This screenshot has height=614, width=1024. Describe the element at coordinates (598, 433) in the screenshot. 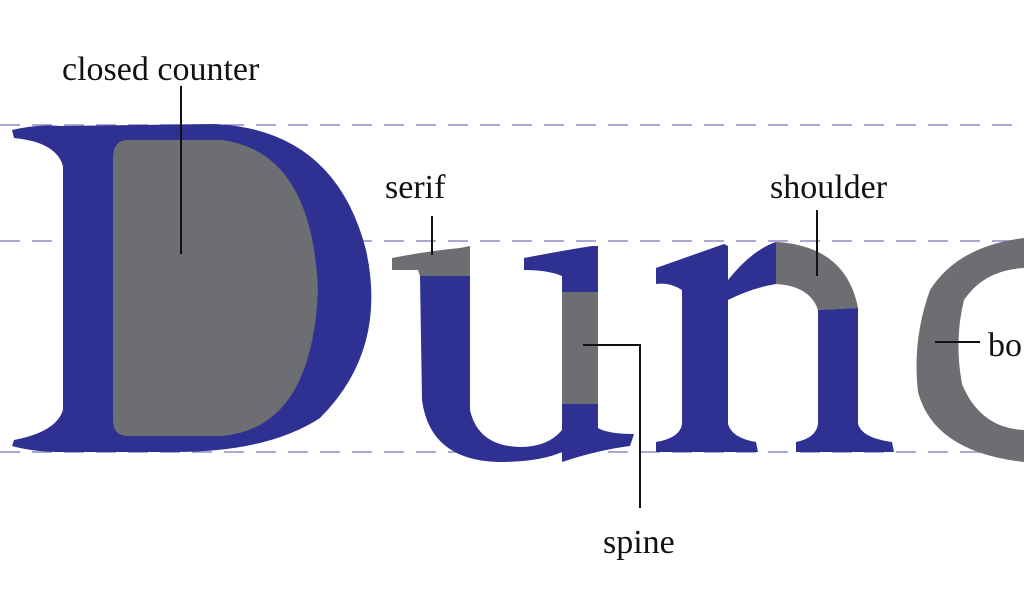

I see `letter-u-right-stem-bottom` at that location.